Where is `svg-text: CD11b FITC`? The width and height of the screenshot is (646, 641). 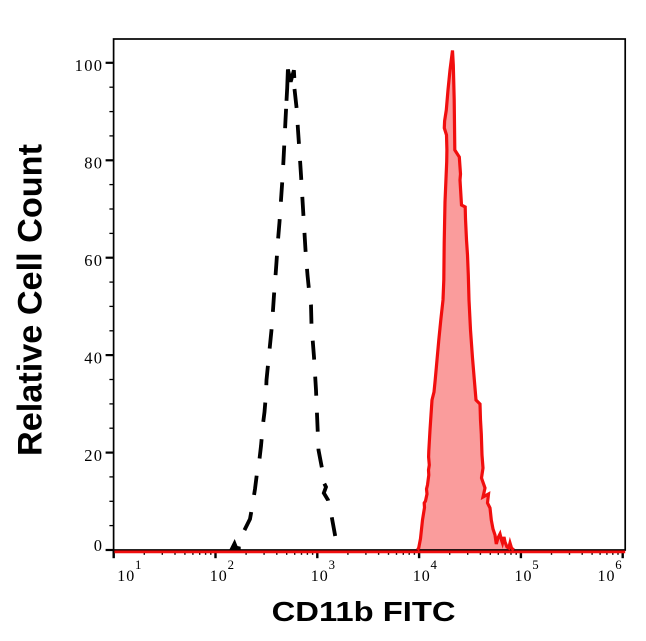 svg-text: CD11b FITC is located at coordinates (364, 611).